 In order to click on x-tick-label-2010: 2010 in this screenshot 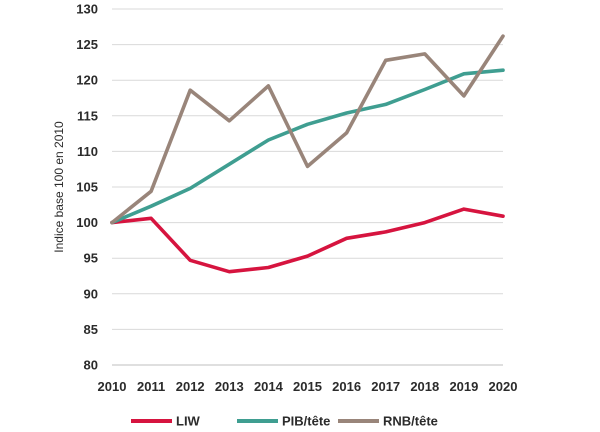, I will do `click(112, 386)`.